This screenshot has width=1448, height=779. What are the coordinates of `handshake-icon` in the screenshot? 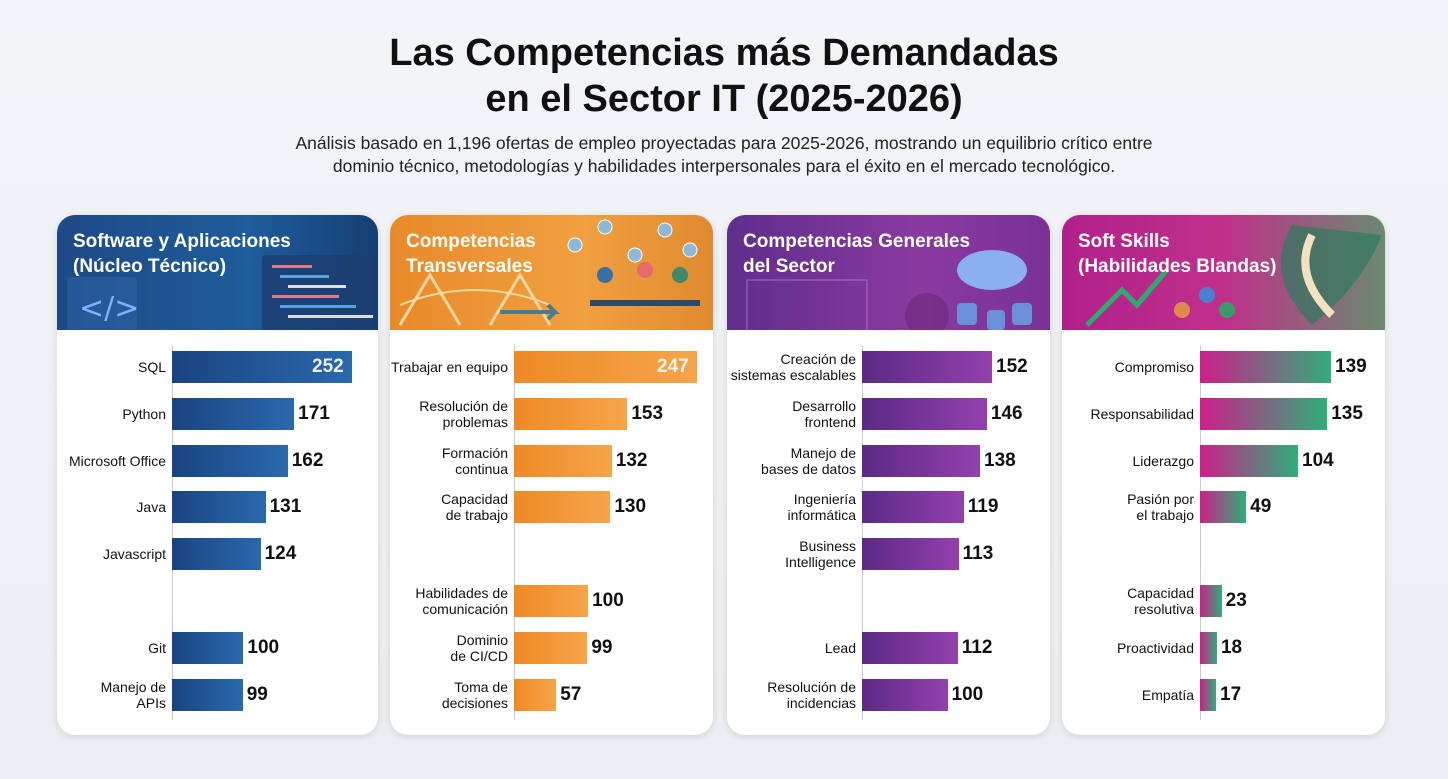 It's located at (1233, 276).